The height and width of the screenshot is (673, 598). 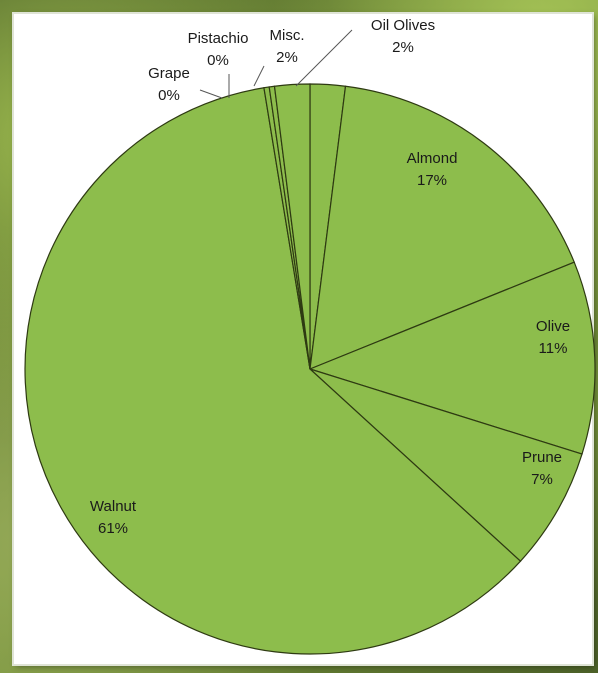 What do you see at coordinates (553, 326) in the screenshot?
I see `slice-label-olive: Olive` at bounding box center [553, 326].